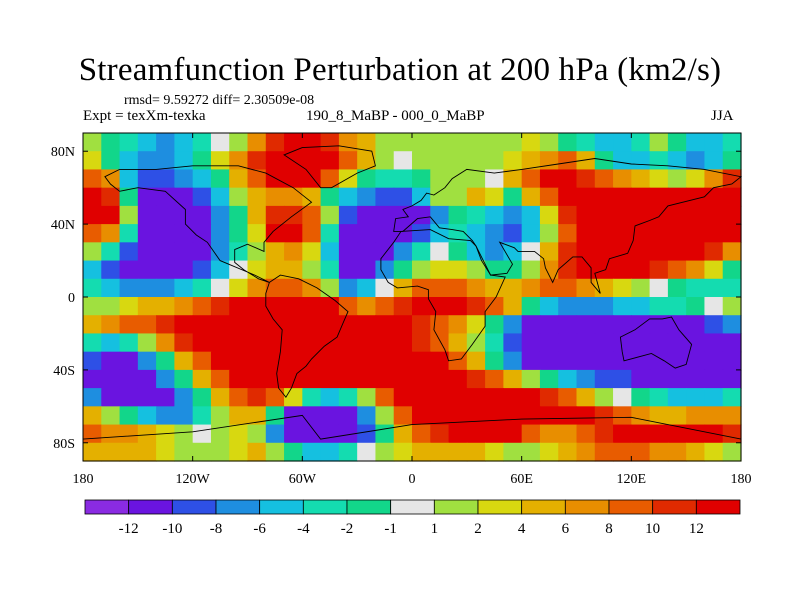  Describe the element at coordinates (696, 529) in the screenshot. I see `colorbar-label: 12` at that location.